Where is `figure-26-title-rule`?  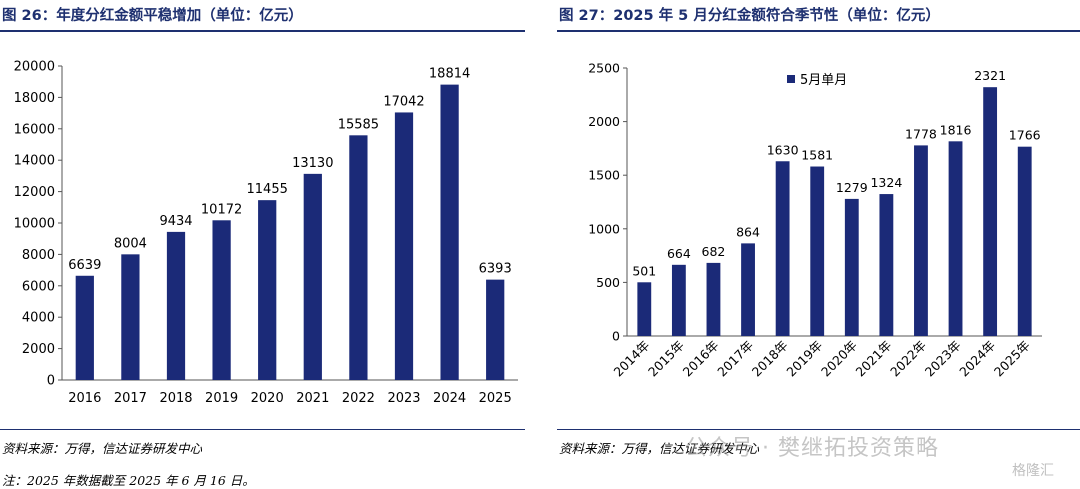
figure-26-title-rule is located at coordinates (262, 31).